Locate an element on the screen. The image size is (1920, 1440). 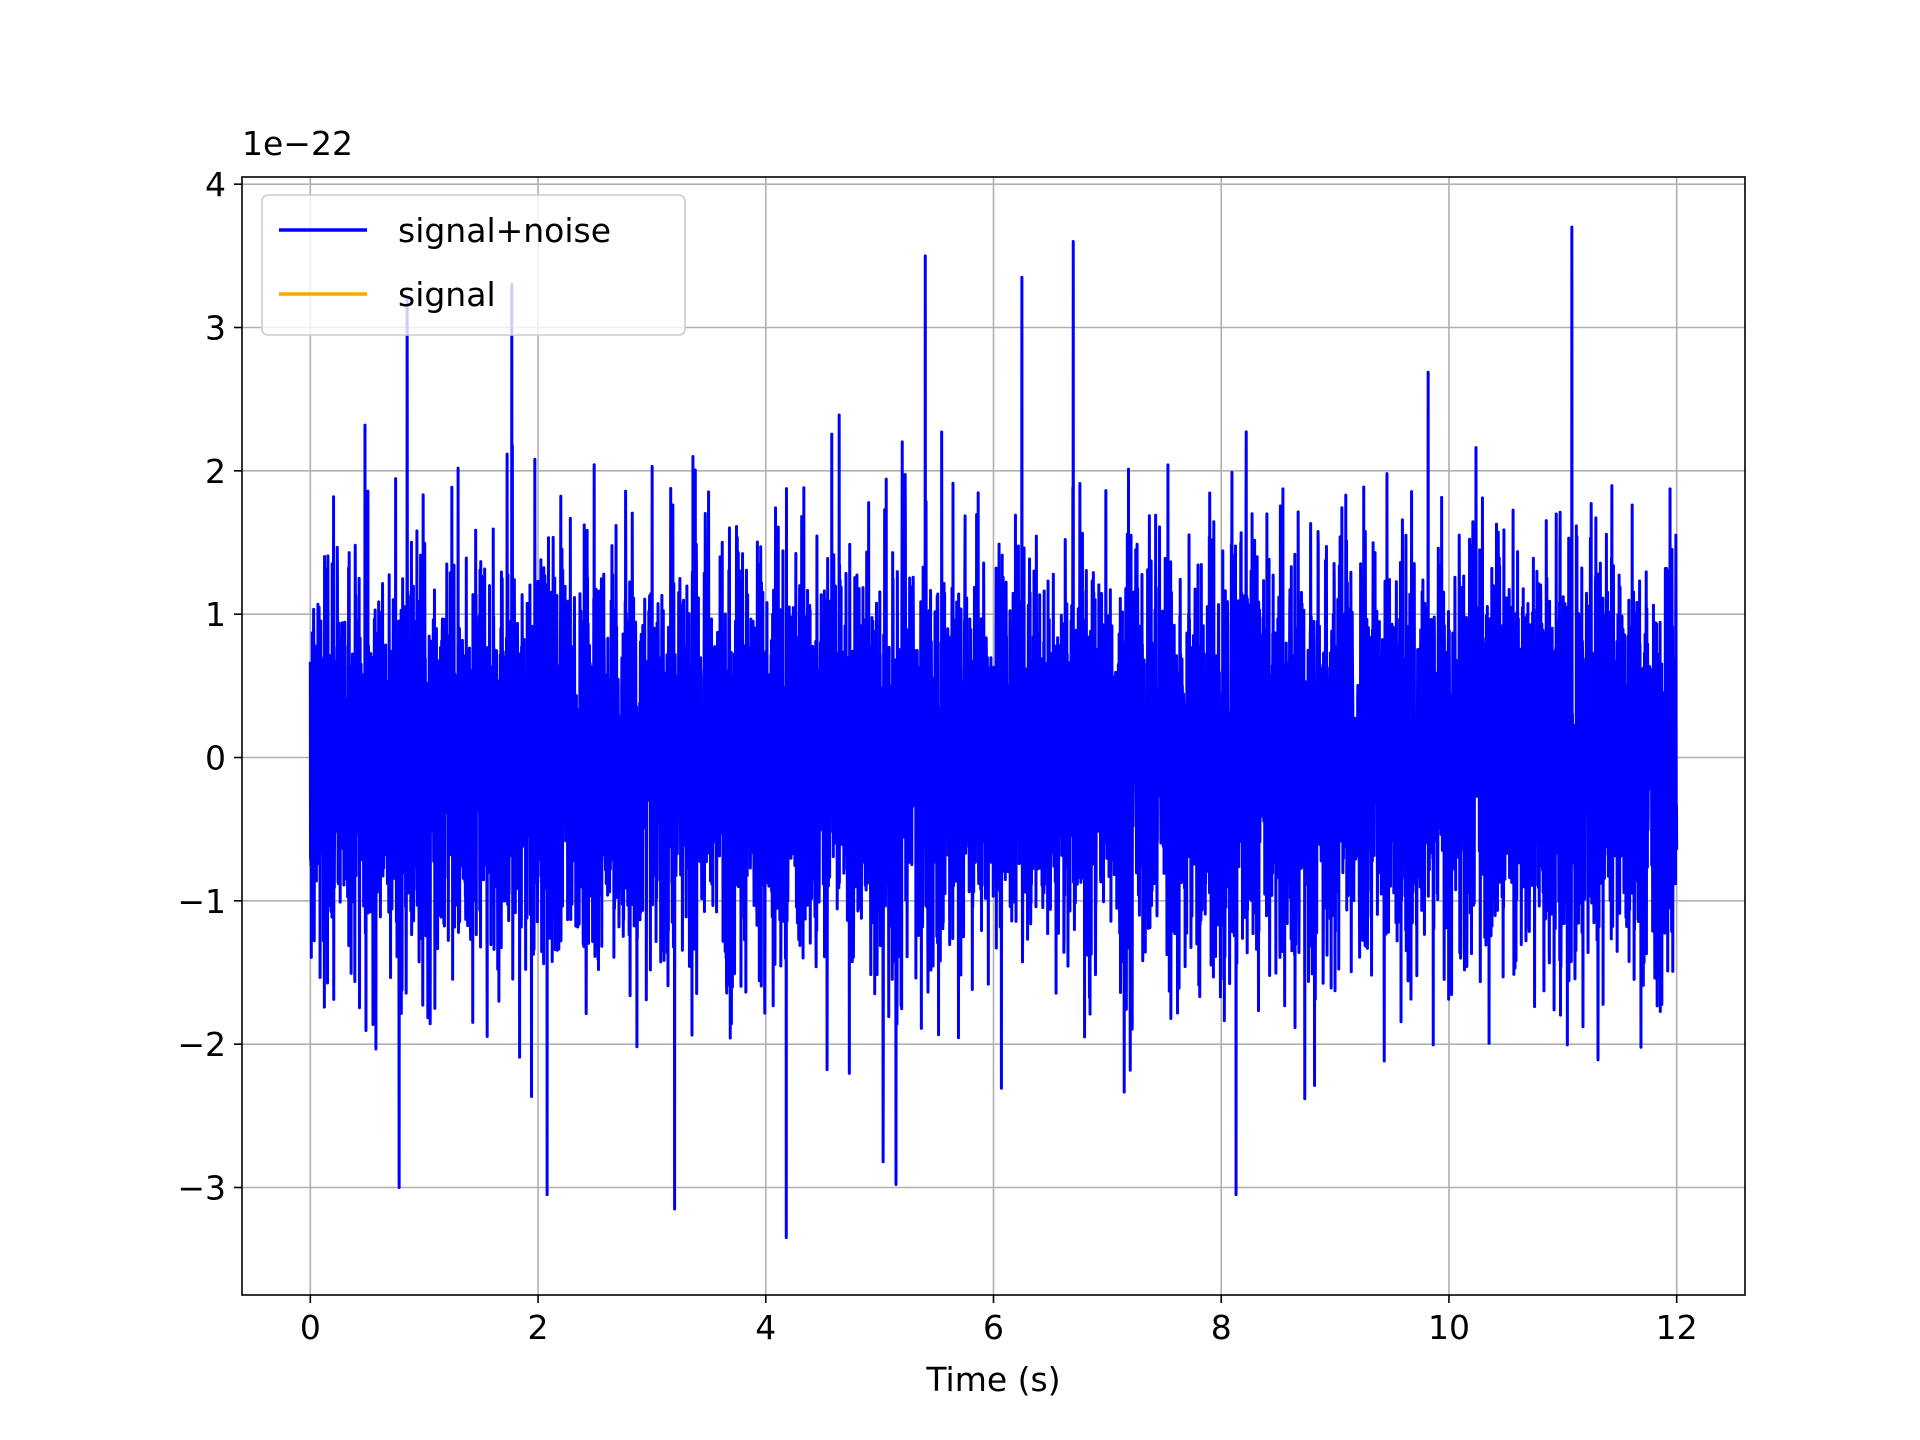
y-tick-label: 1 is located at coordinates (215, 614).